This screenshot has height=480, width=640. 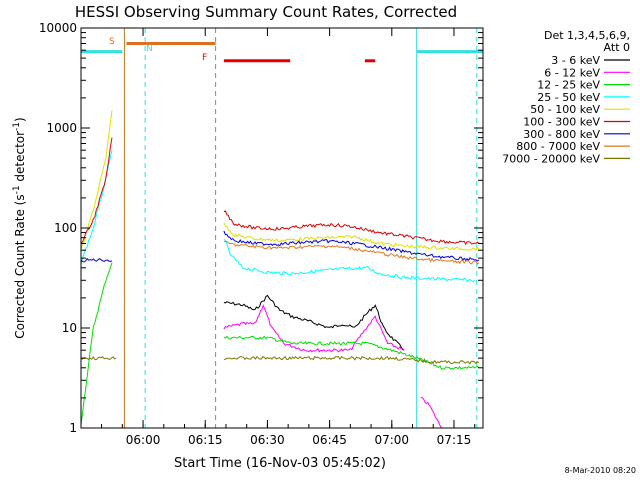 I want to click on legend-label-7: 800 - 7000 keV, so click(x=558, y=146).